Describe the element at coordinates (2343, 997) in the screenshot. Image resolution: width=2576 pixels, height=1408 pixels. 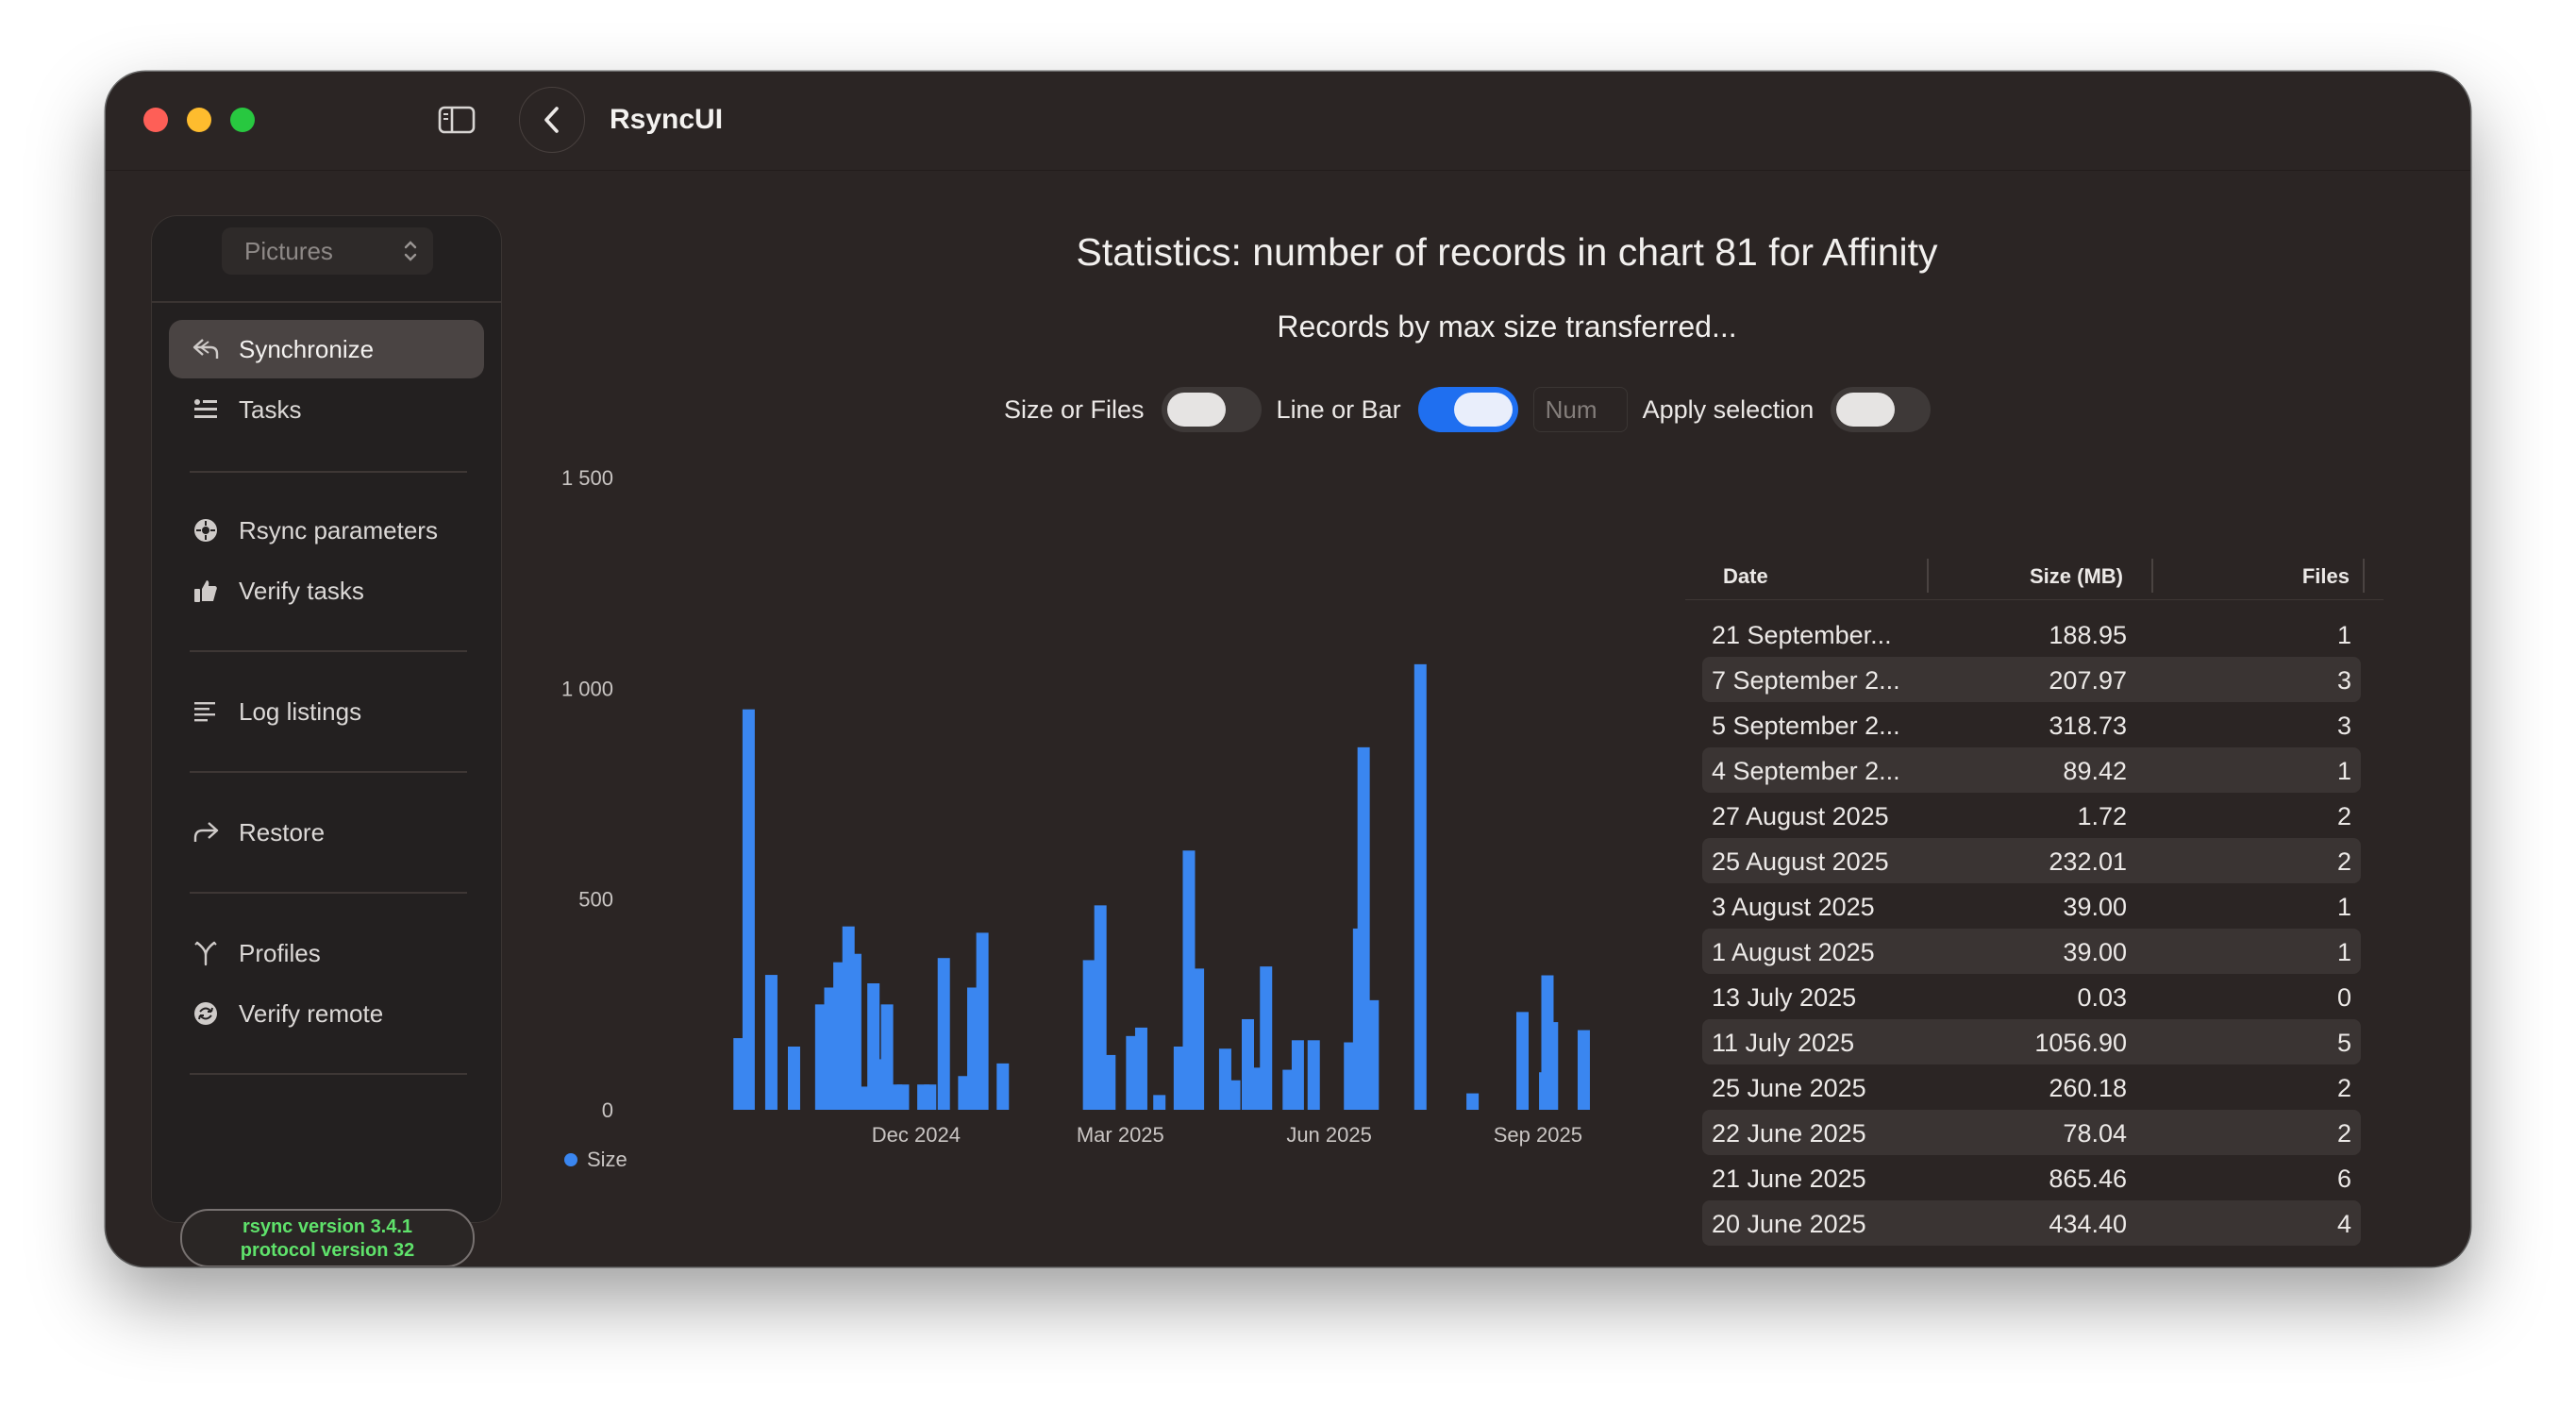
I see `table-cell-files: 0` at that location.